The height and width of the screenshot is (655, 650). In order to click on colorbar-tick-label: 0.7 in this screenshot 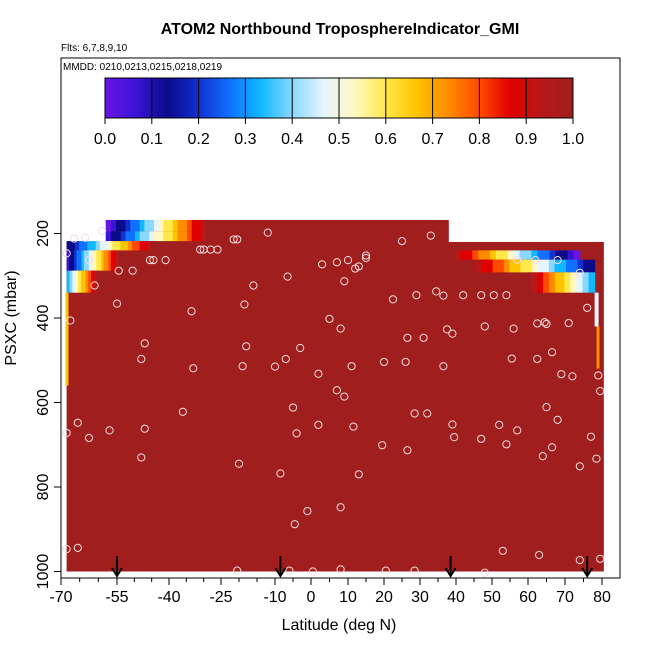, I will do `click(432, 139)`.